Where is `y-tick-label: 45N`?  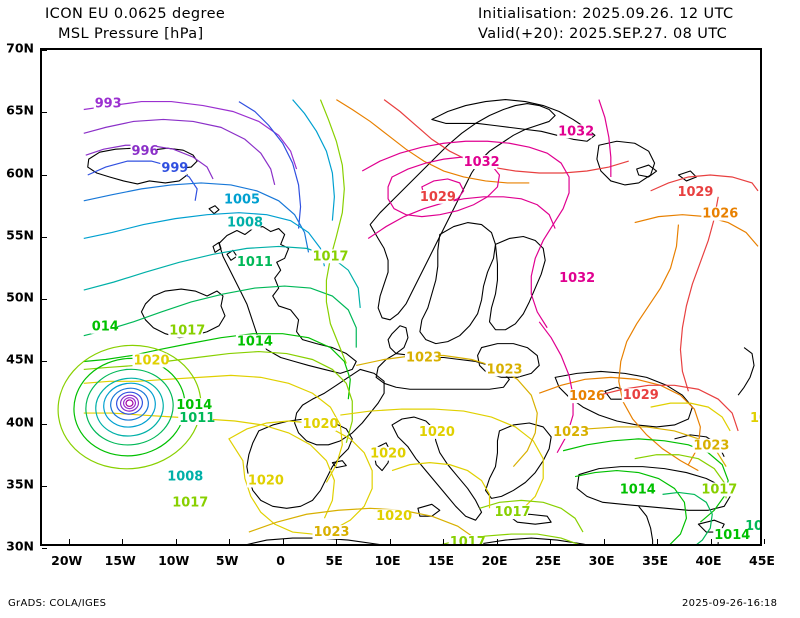
y-tick-label: 45N is located at coordinates (20, 359).